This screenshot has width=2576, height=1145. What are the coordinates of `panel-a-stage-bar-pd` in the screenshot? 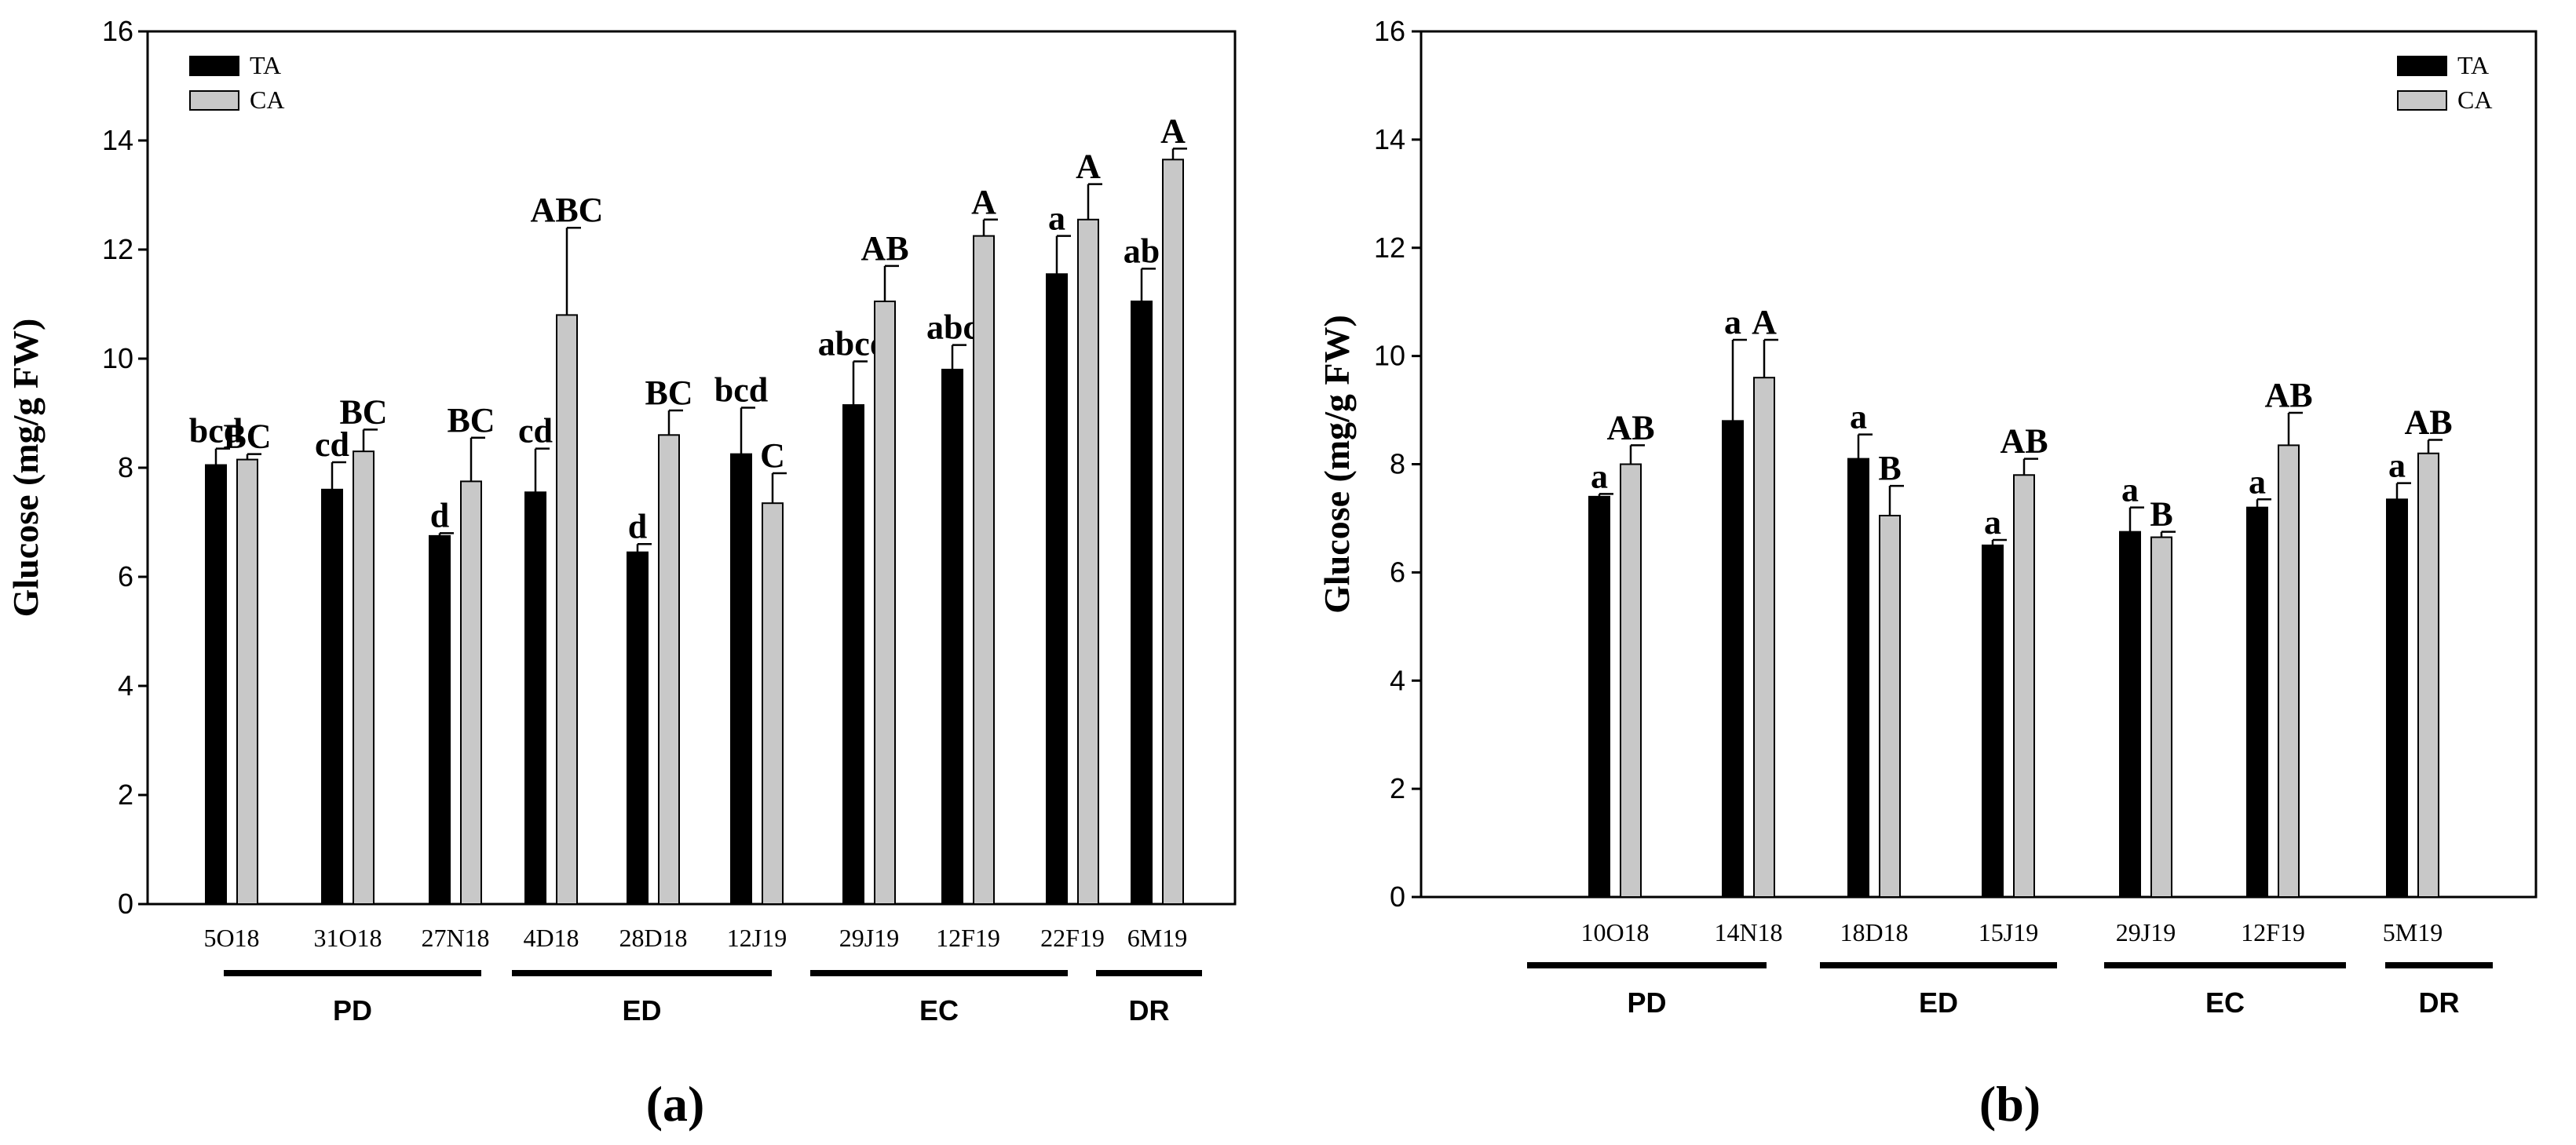 It's located at (352, 973).